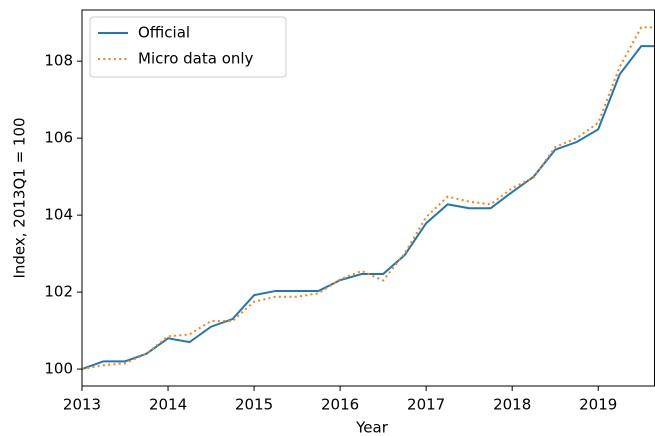 The height and width of the screenshot is (436, 655). What do you see at coordinates (58, 369) in the screenshot?
I see `y-tick-label: 100` at bounding box center [58, 369].